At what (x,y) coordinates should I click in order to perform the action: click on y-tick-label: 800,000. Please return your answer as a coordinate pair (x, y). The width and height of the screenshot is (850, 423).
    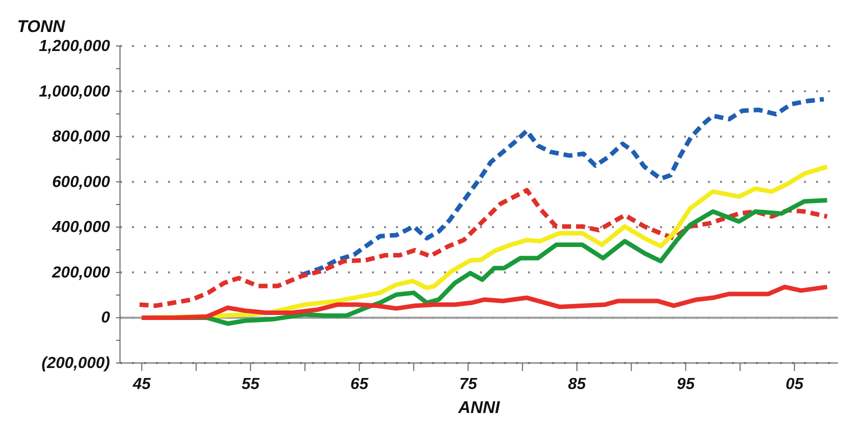
    Looking at the image, I should click on (81, 137).